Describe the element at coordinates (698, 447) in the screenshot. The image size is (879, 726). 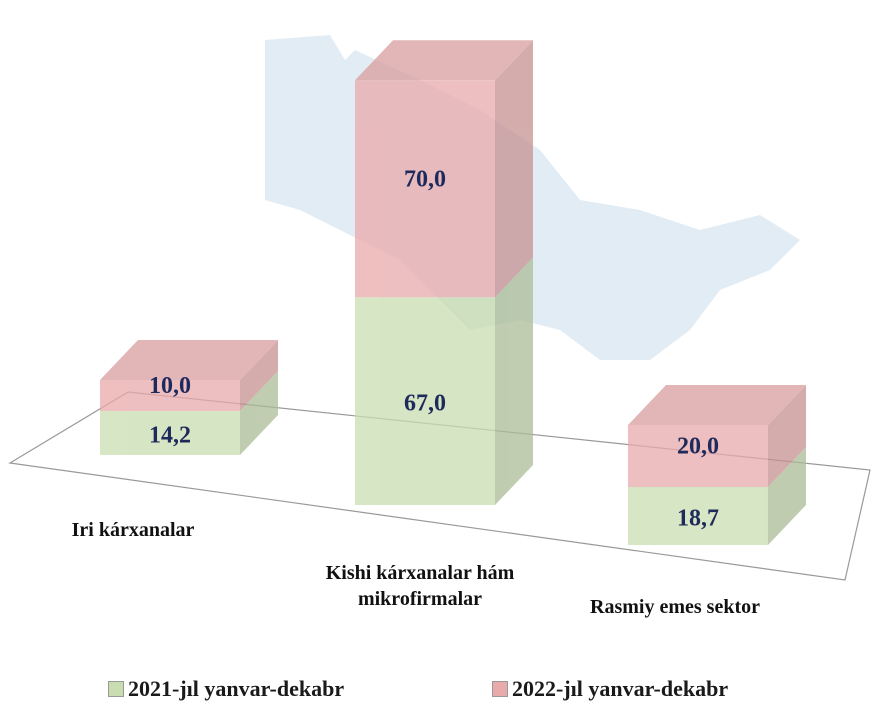
I see `value-label: 20,0` at that location.